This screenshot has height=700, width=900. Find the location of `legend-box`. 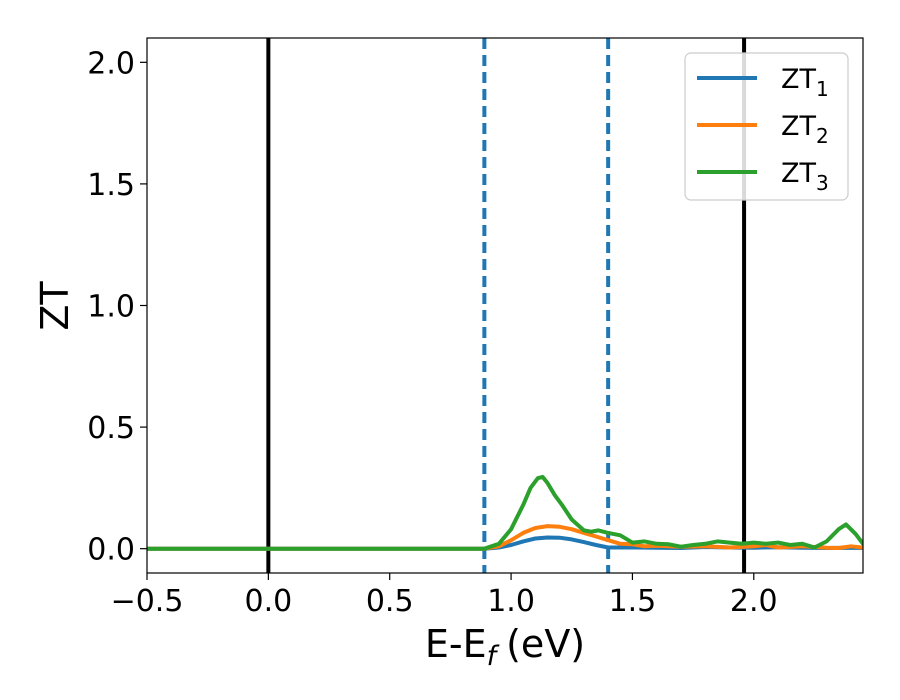

legend-box is located at coordinates (766, 126).